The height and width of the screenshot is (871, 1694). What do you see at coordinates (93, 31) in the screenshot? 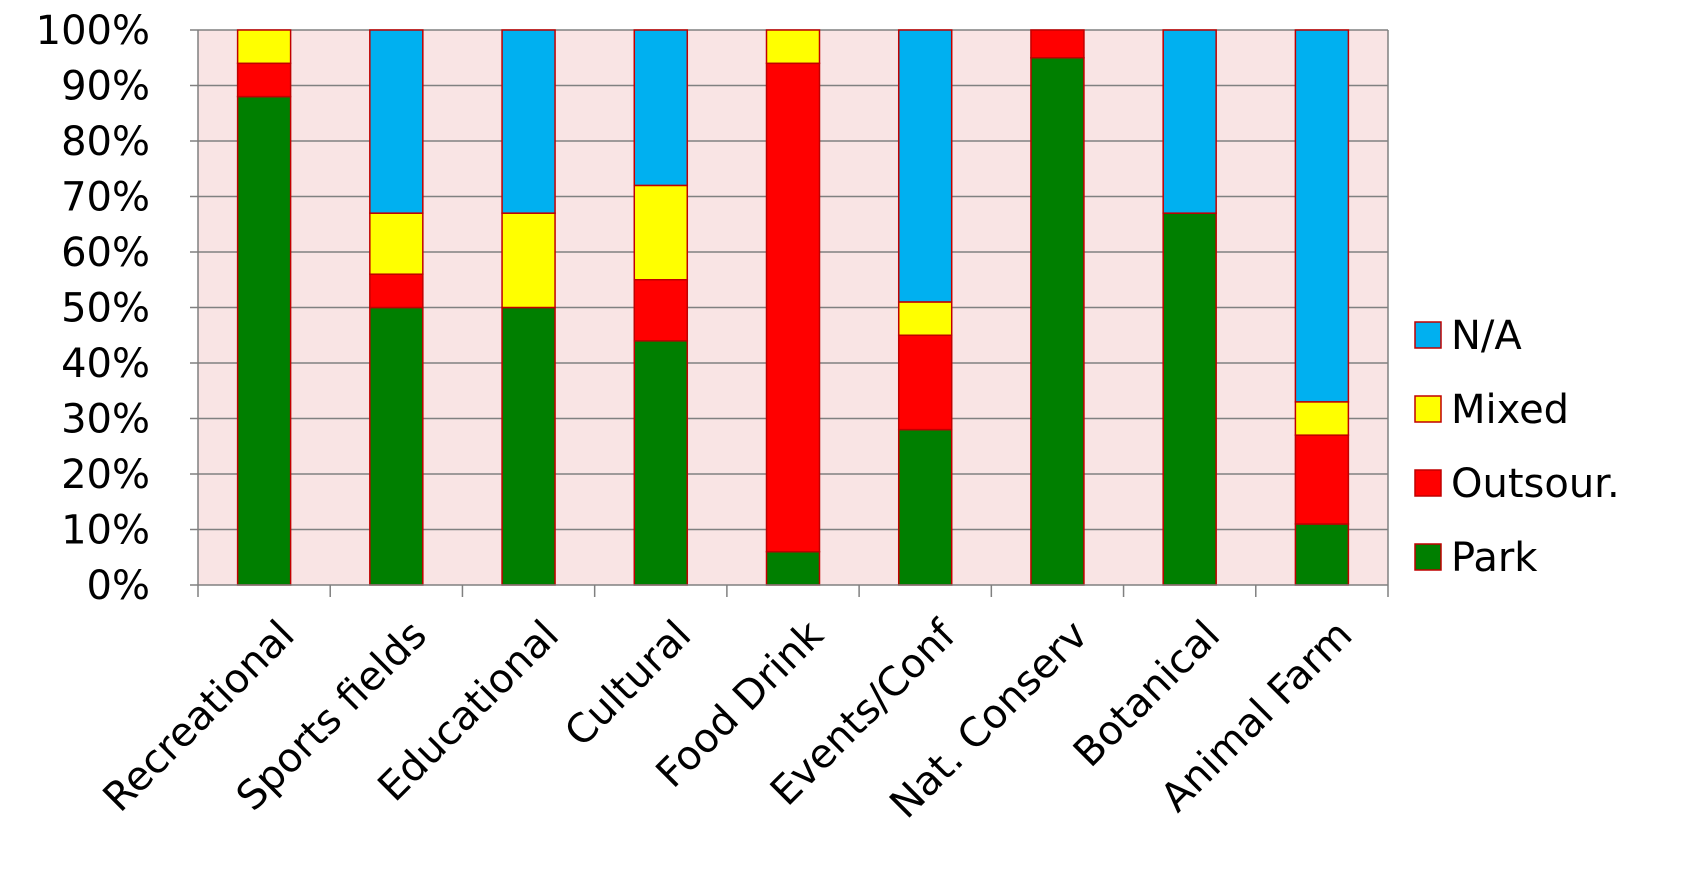
I see `y-tick-label: 100%` at bounding box center [93, 31].